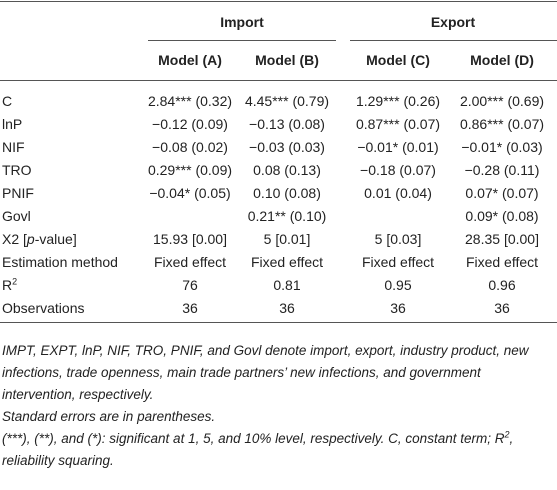 Image resolution: width=557 pixels, height=490 pixels. What do you see at coordinates (190, 170) in the screenshot?
I see `cell: 0.29*** (0.09)` at bounding box center [190, 170].